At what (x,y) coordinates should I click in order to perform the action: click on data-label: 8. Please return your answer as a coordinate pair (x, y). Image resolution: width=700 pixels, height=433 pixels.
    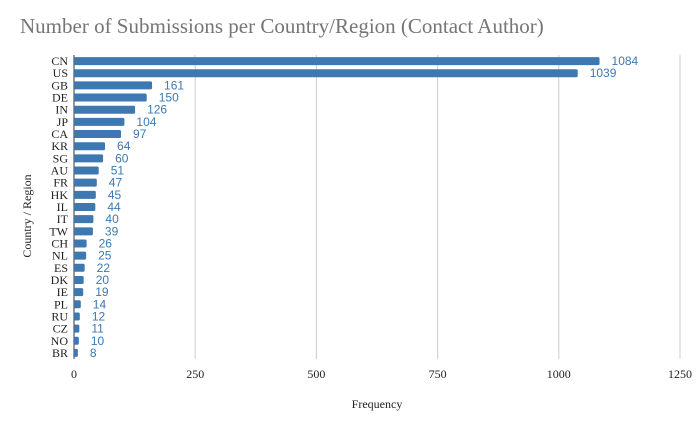
    Looking at the image, I should click on (93, 353).